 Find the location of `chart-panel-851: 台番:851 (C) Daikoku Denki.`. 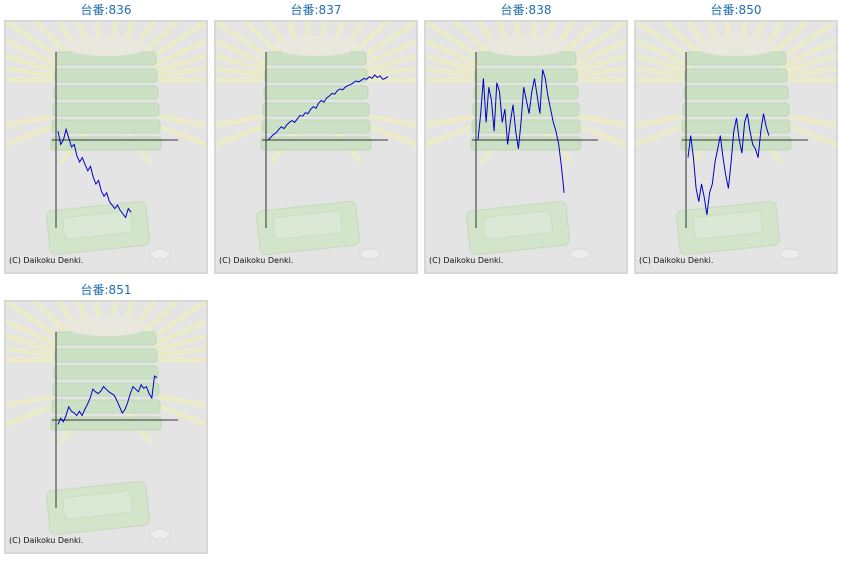

chart-panel-851: 台番:851 (C) Daikoku Denki. is located at coordinates (106, 417).